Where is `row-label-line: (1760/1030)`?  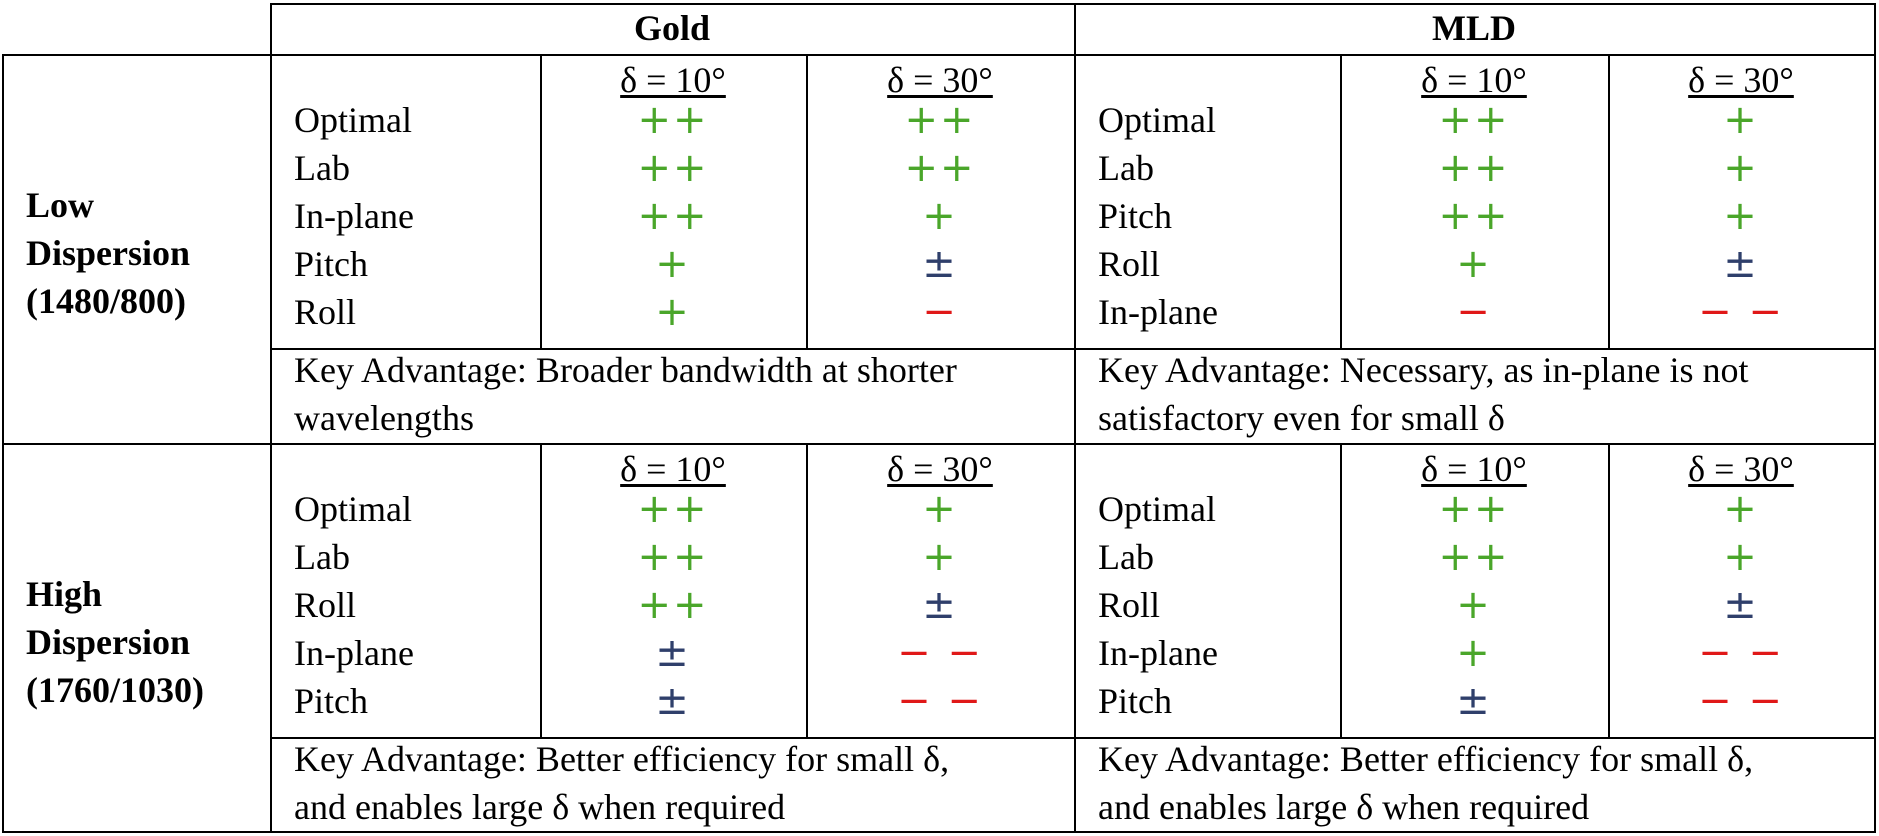 row-label-line: (1760/1030) is located at coordinates (115, 690).